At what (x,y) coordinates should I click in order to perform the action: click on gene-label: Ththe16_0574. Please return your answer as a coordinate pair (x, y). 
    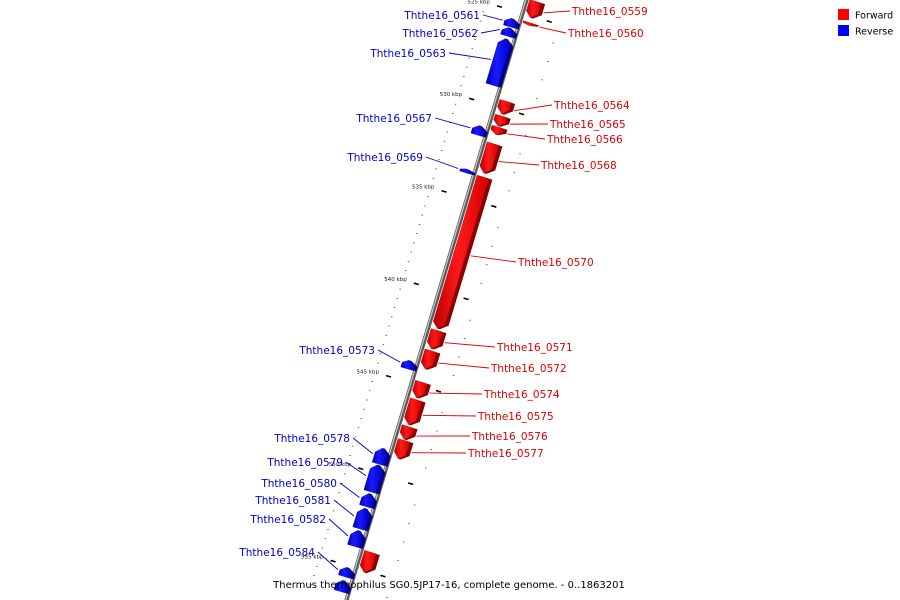
    Looking at the image, I should click on (521, 395).